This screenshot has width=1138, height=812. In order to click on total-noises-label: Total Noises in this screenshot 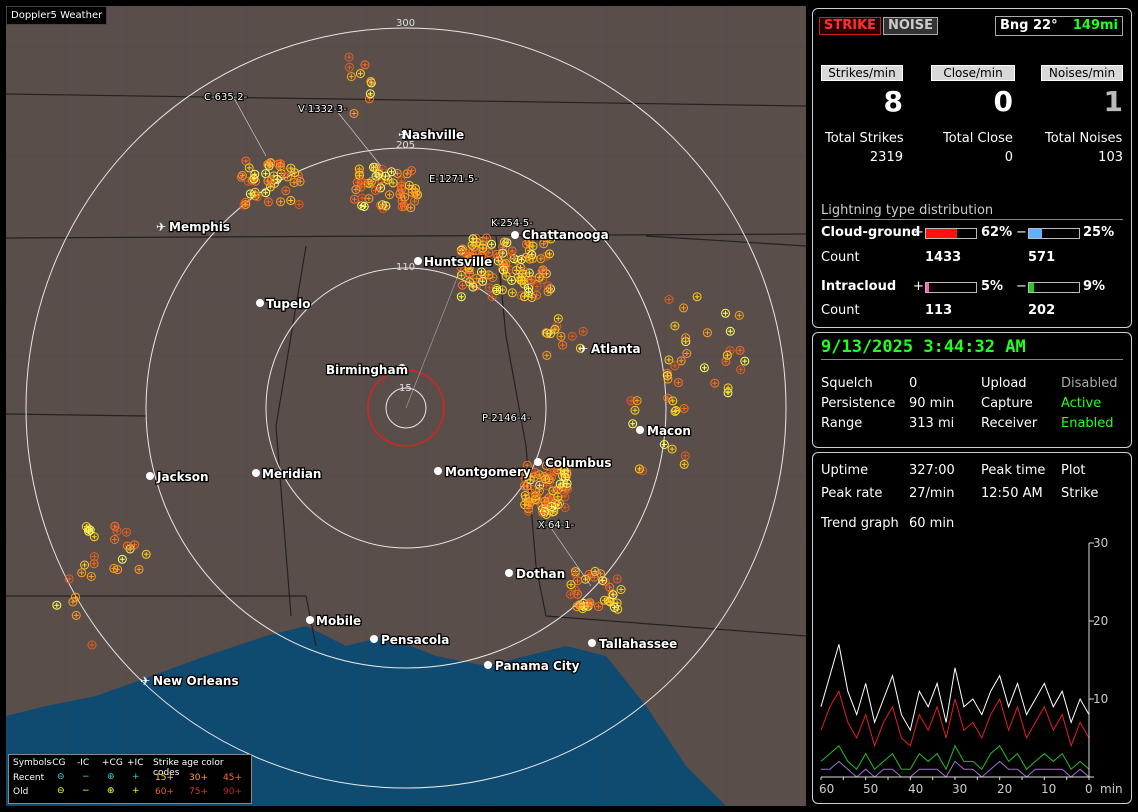, I will do `click(1084, 138)`.